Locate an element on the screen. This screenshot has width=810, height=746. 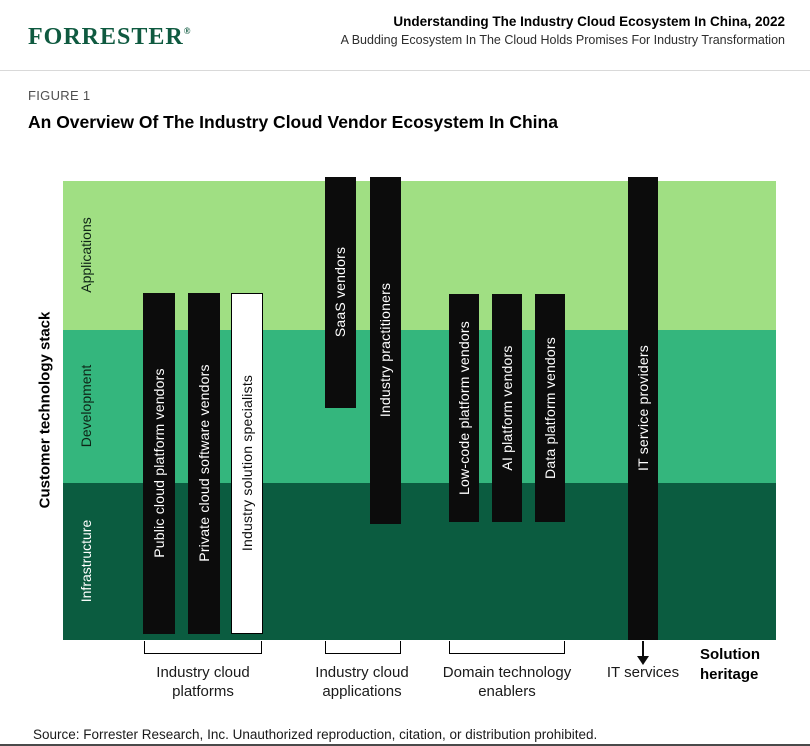
y-axis-label: Customer technology stack is located at coordinates (45, 410).